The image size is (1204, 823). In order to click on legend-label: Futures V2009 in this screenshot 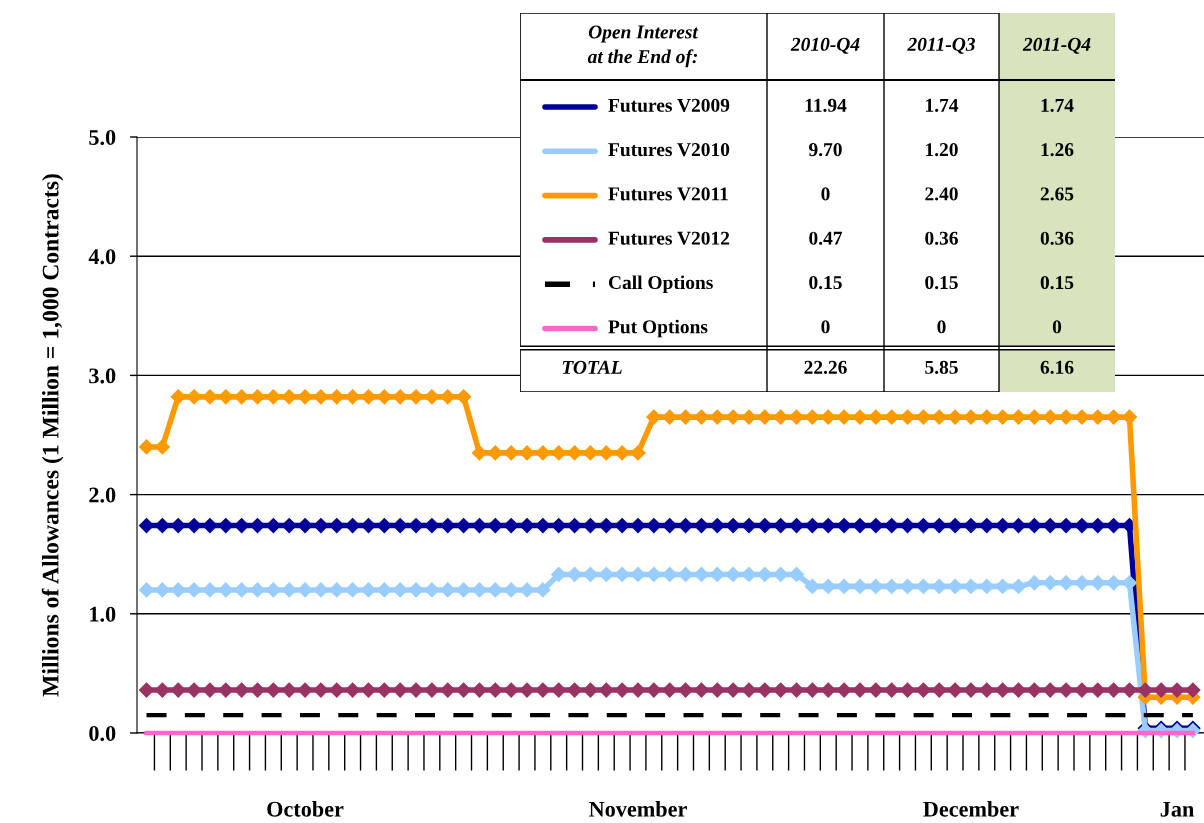, I will do `click(669, 105)`.